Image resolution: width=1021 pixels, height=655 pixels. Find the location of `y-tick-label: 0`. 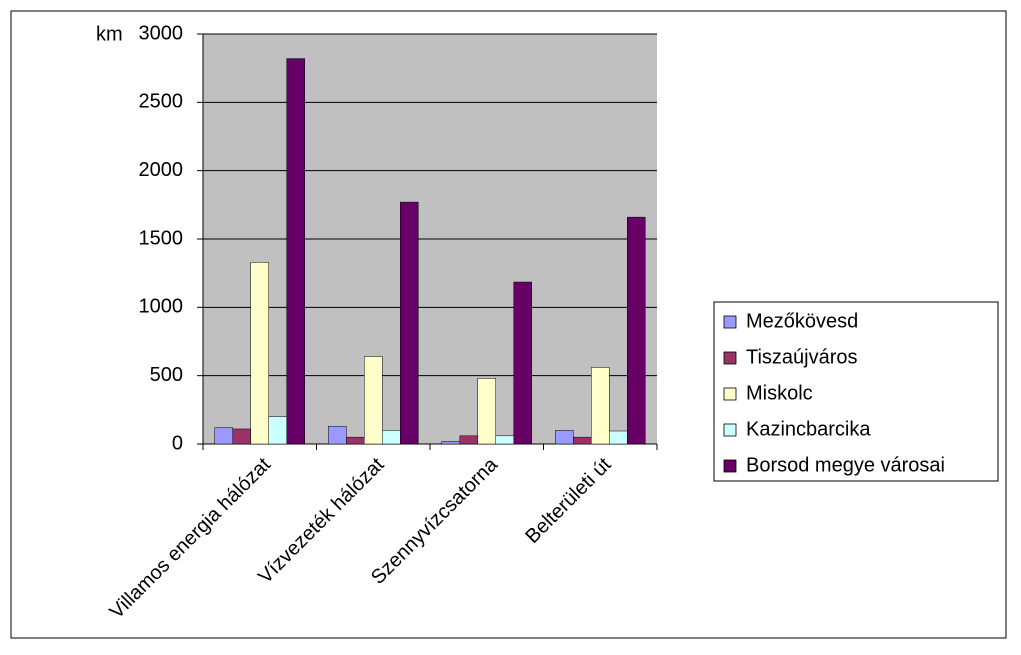

y-tick-label: 0 is located at coordinates (177, 443).